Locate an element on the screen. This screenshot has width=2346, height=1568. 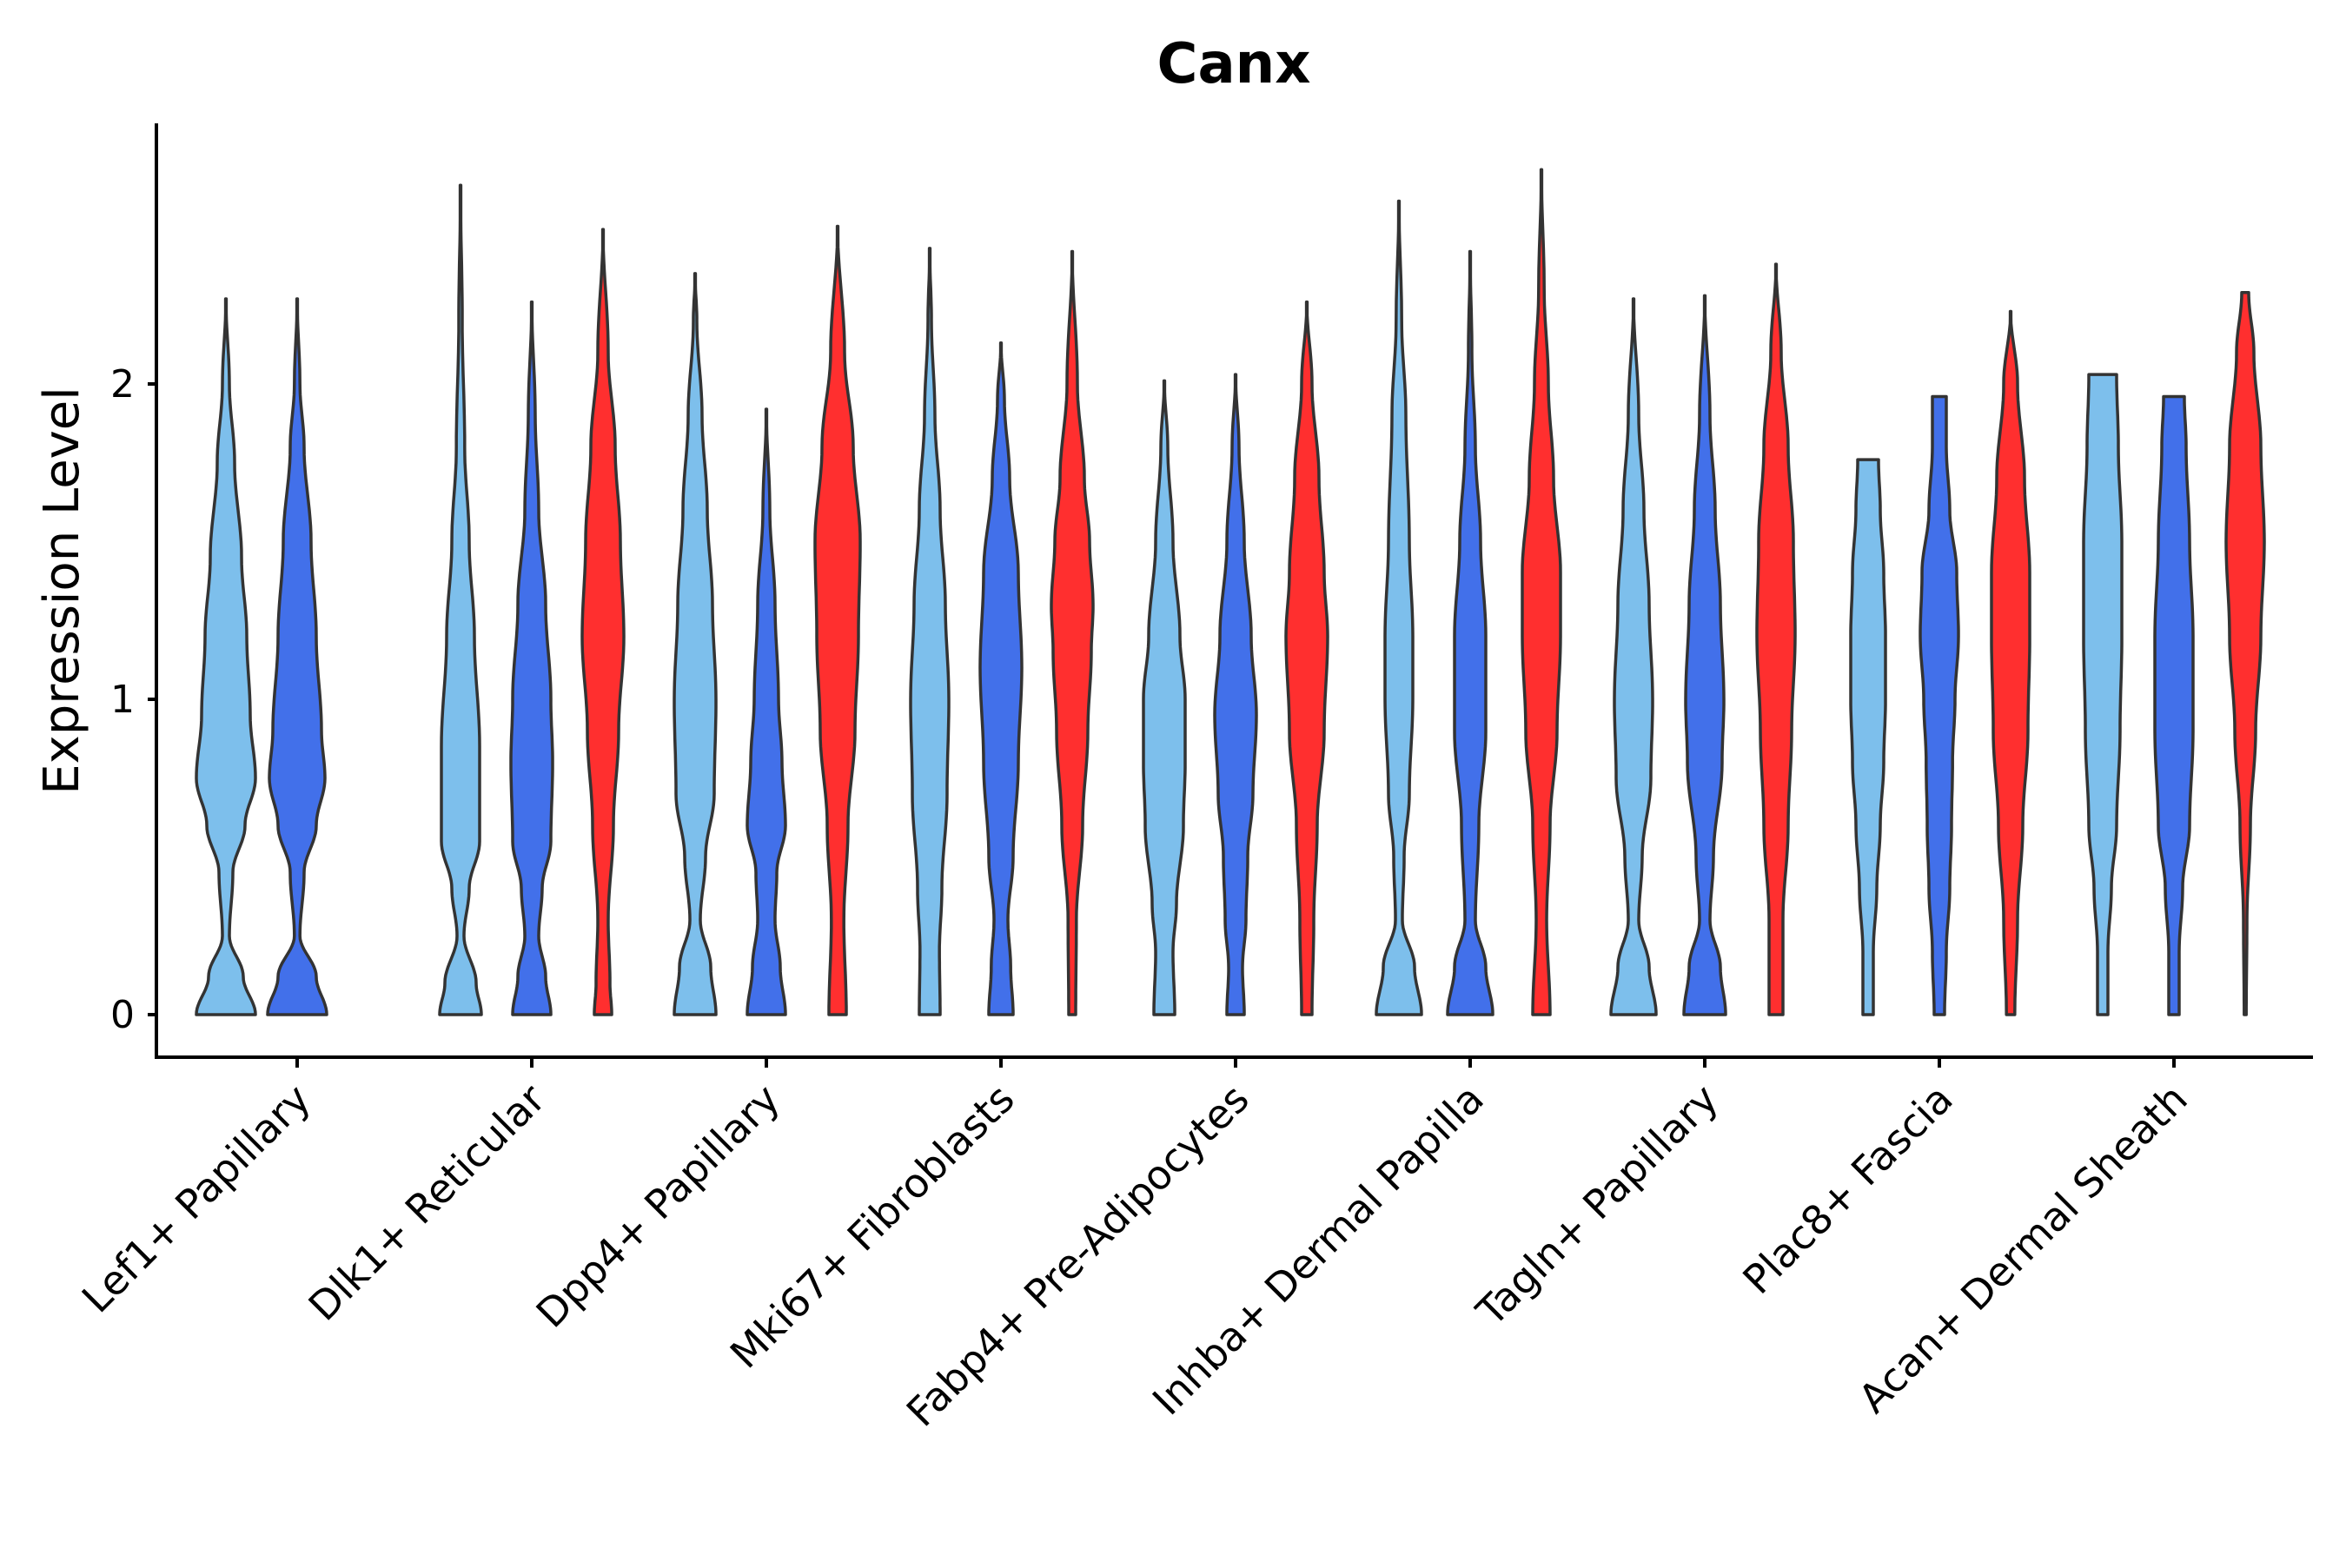
y-axis-label: Expression Level is located at coordinates (62, 591).